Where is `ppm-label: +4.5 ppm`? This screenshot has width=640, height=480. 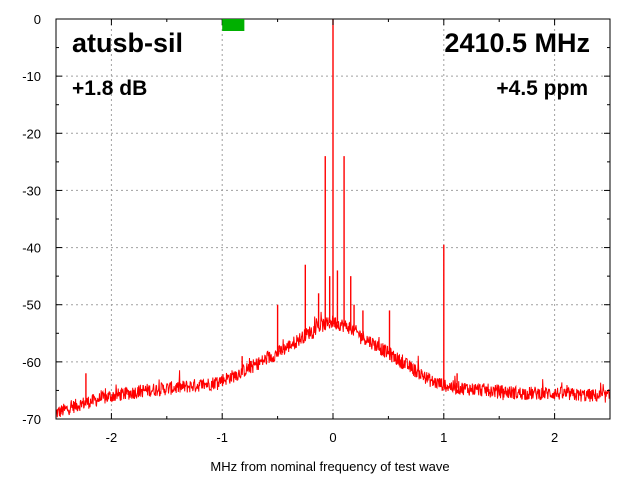 ppm-label: +4.5 ppm is located at coordinates (542, 88).